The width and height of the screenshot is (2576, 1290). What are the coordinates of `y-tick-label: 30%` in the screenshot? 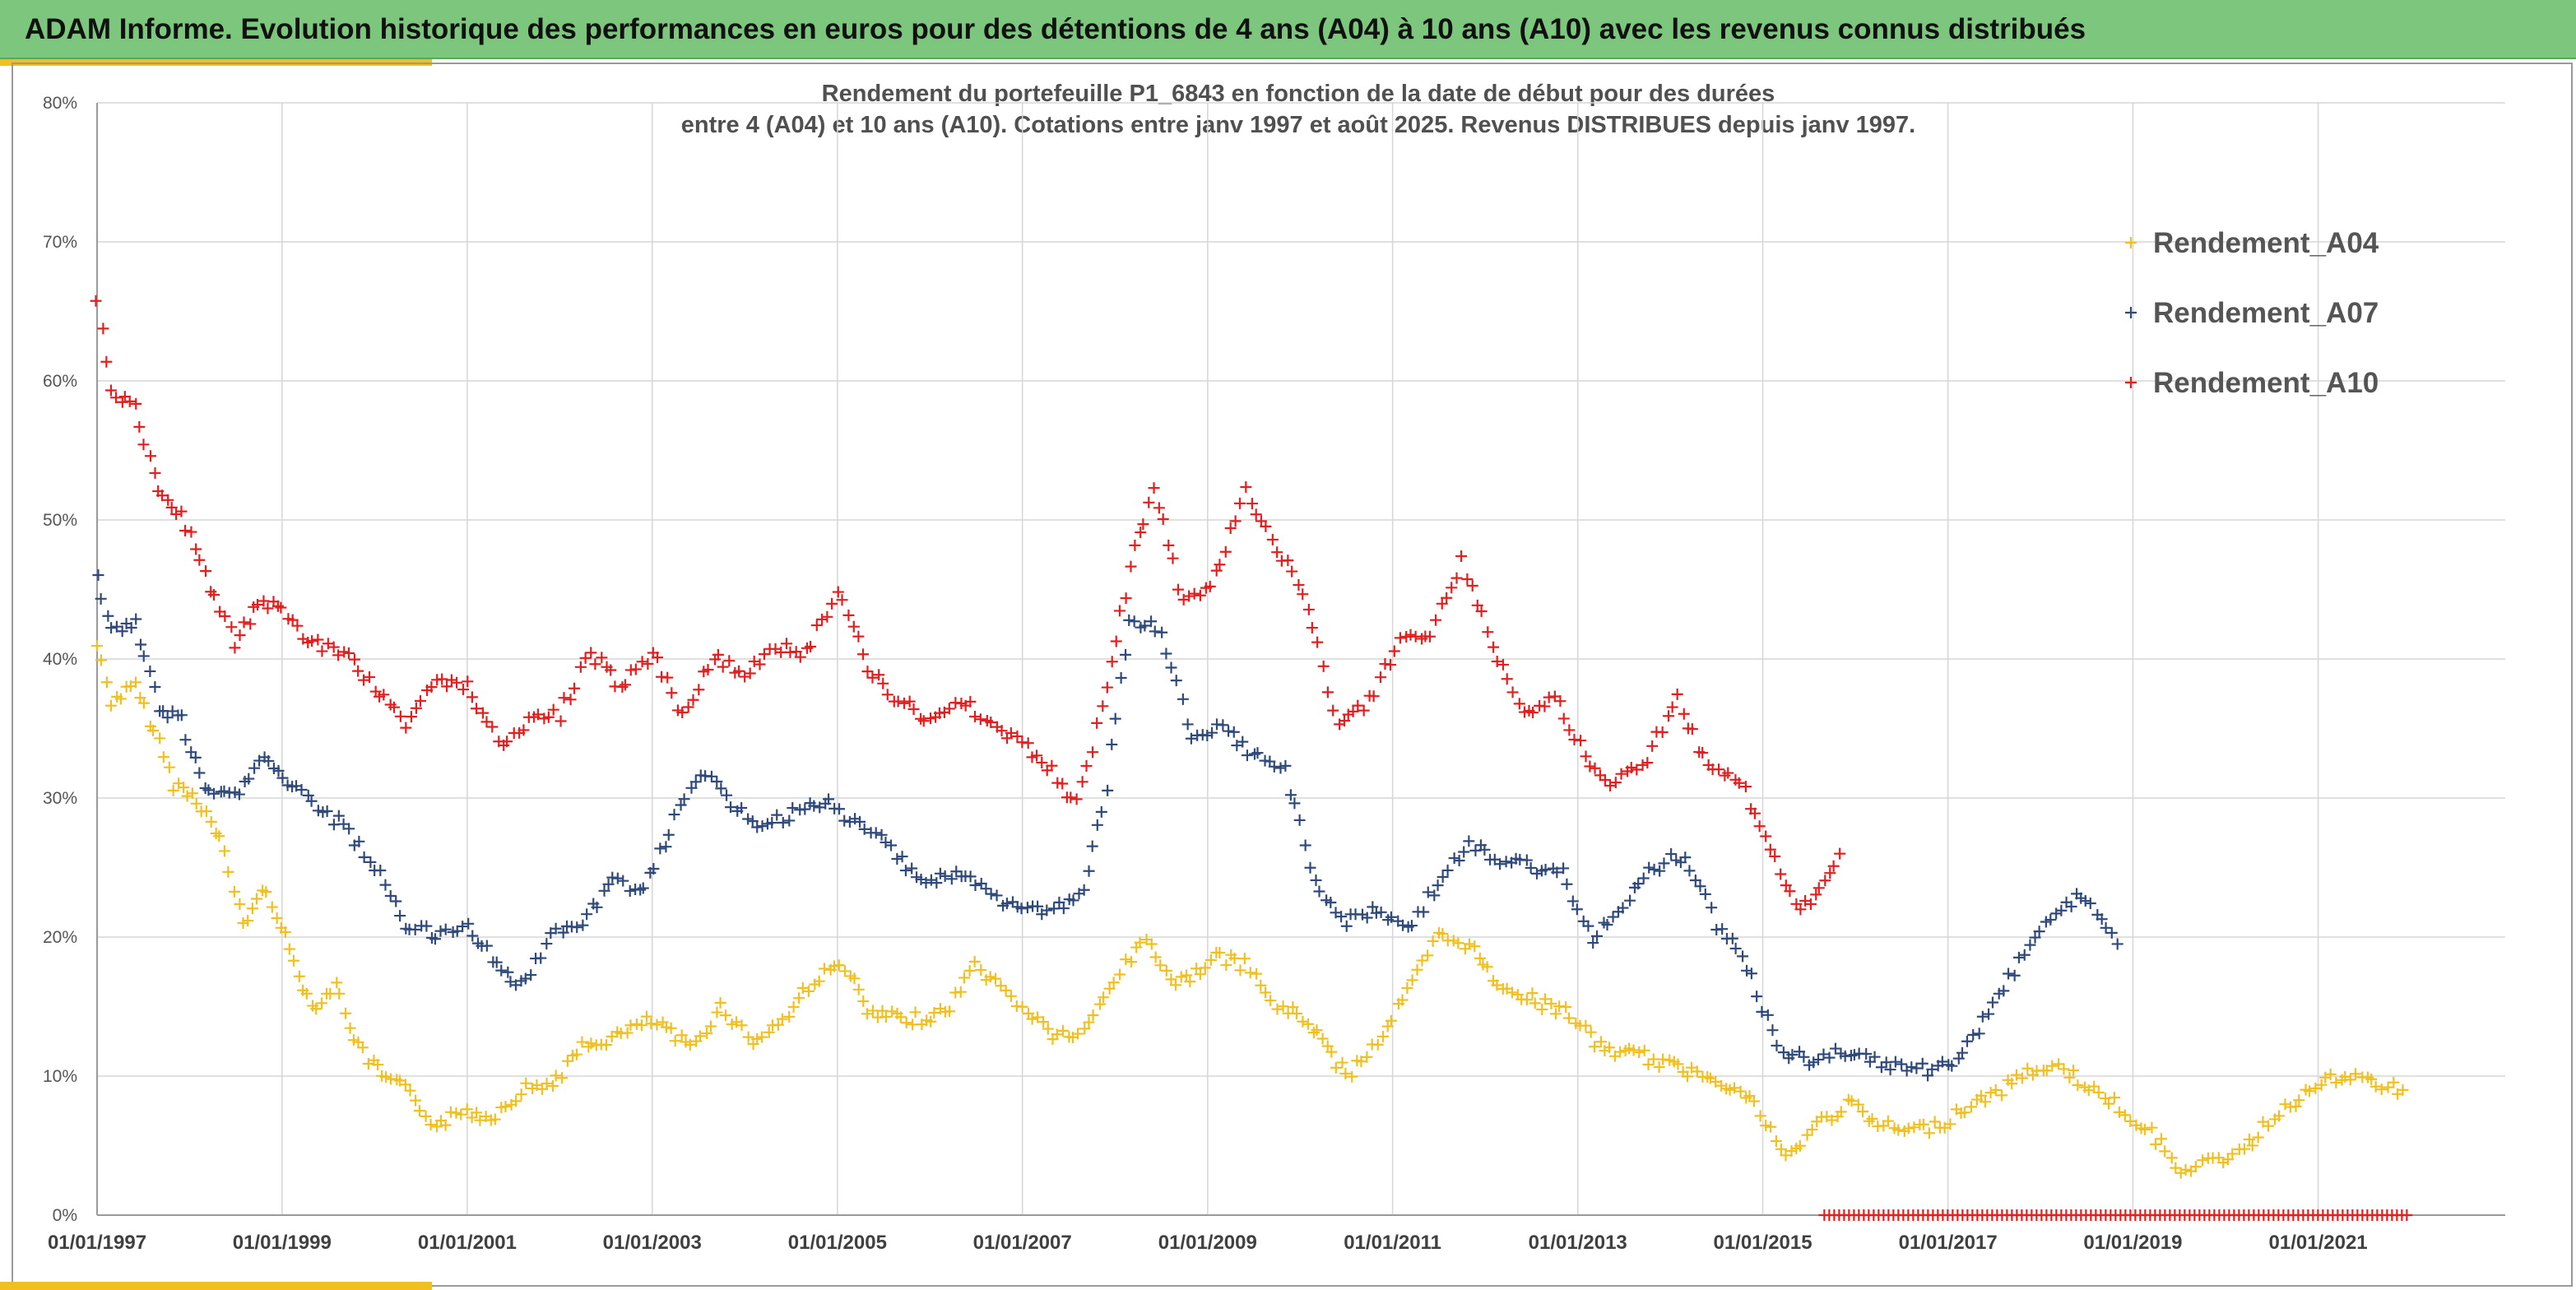 It's located at (60, 798).